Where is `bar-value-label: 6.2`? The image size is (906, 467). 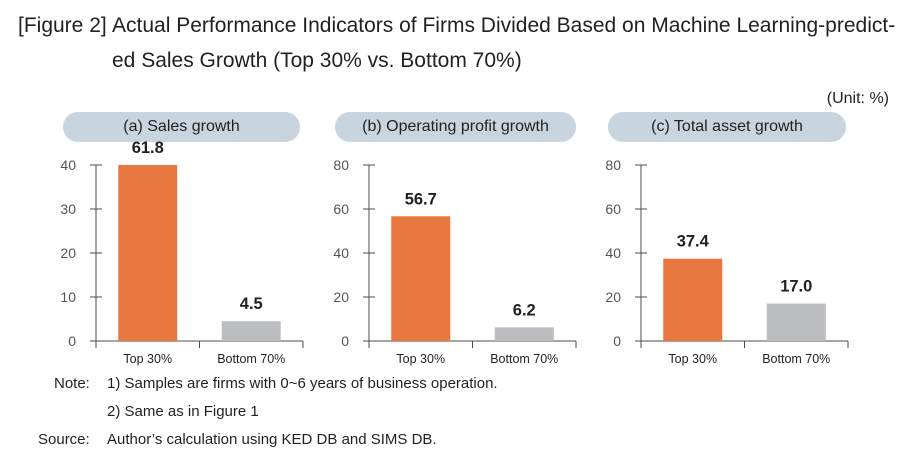
bar-value-label: 6.2 is located at coordinates (524, 310).